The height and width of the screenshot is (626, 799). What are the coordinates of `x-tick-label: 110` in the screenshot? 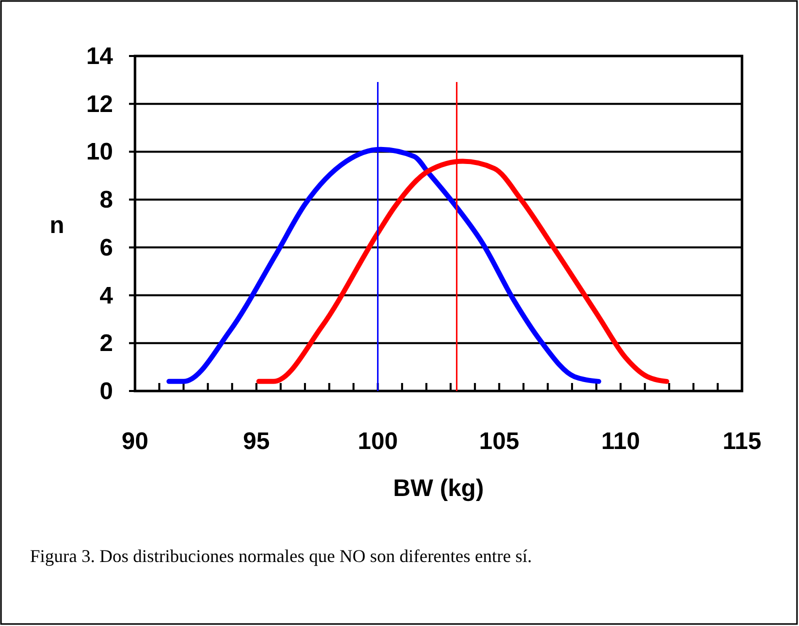 It's located at (620, 441).